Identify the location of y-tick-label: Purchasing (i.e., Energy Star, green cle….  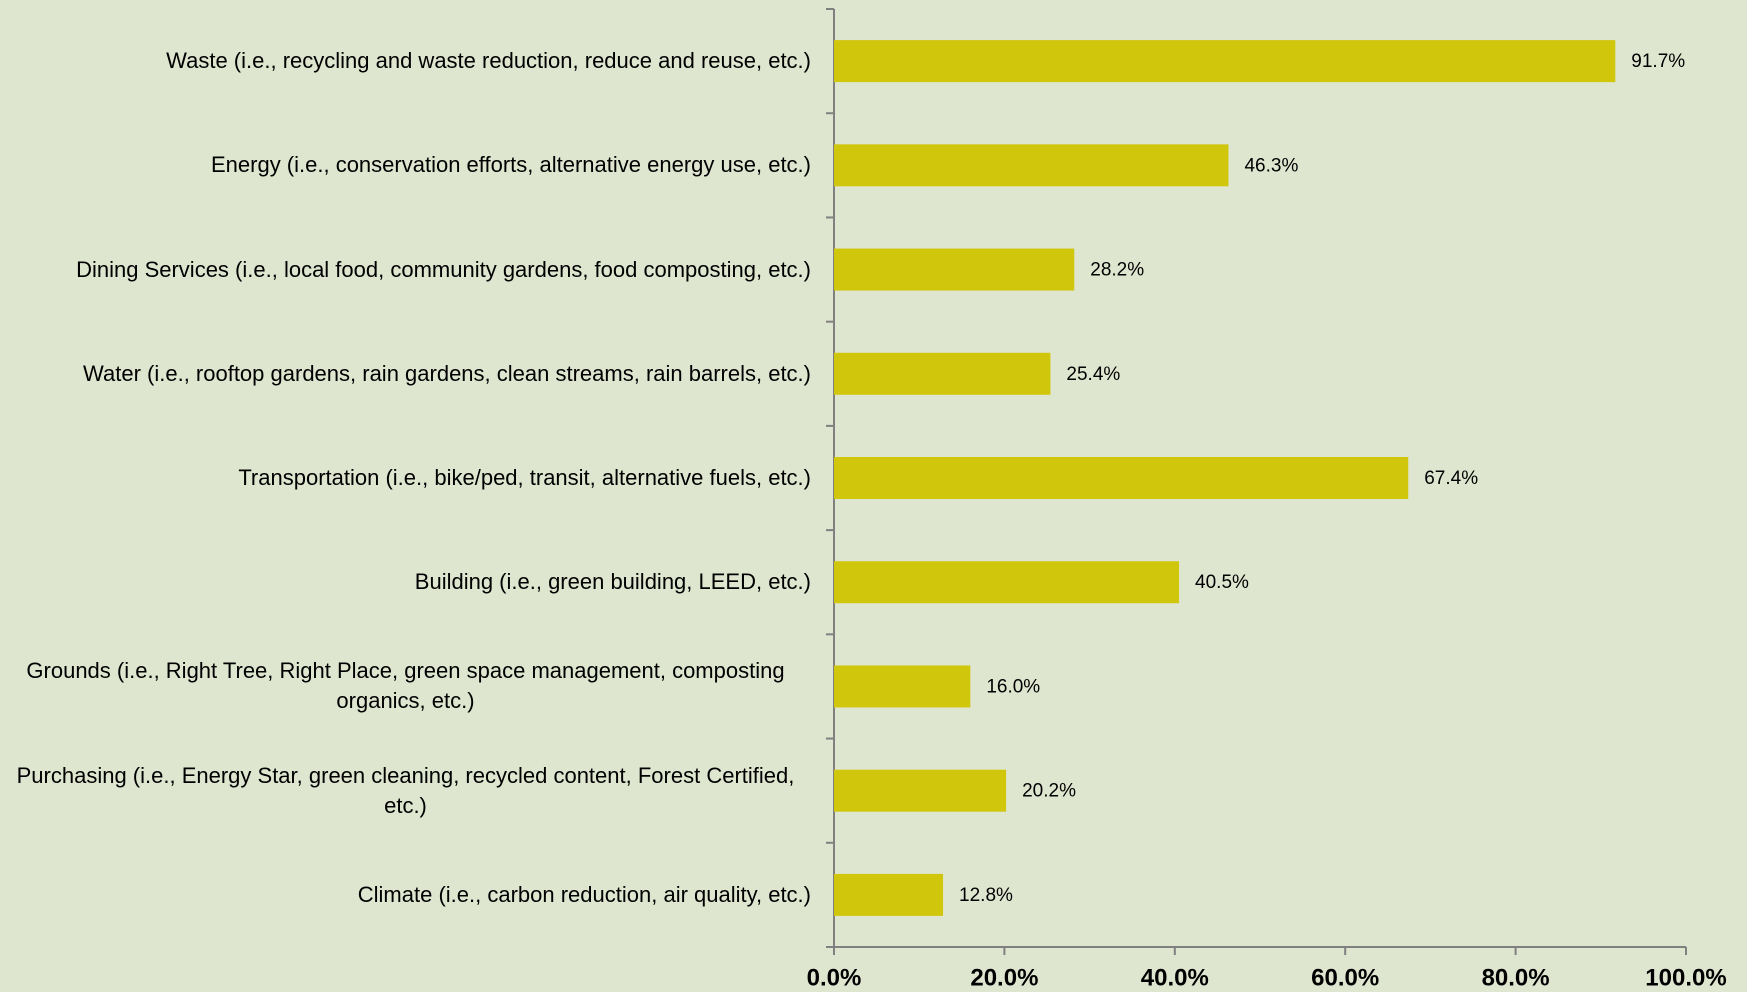
(405, 790).